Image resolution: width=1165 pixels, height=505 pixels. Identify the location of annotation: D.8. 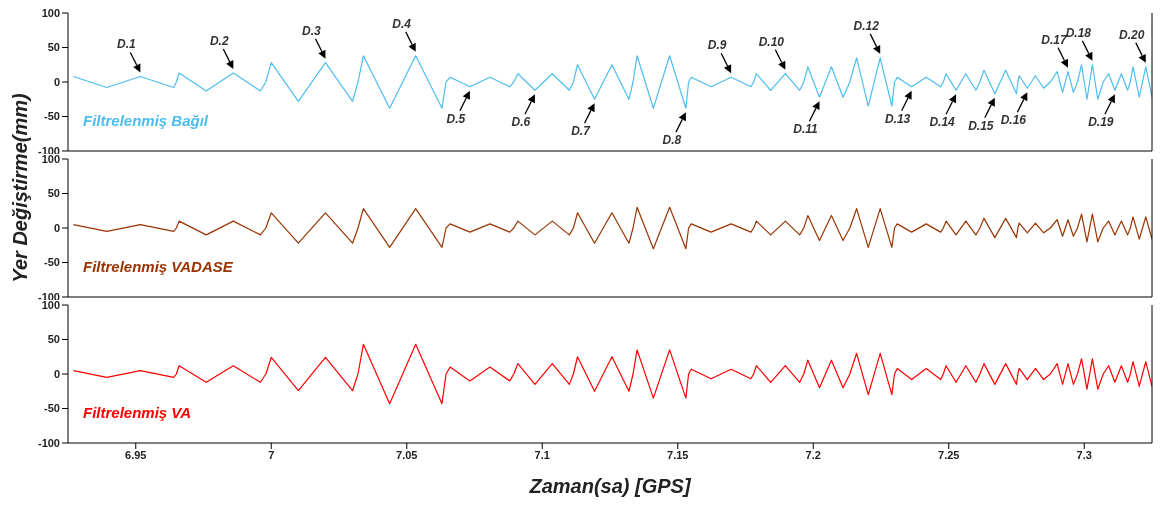
(672, 140).